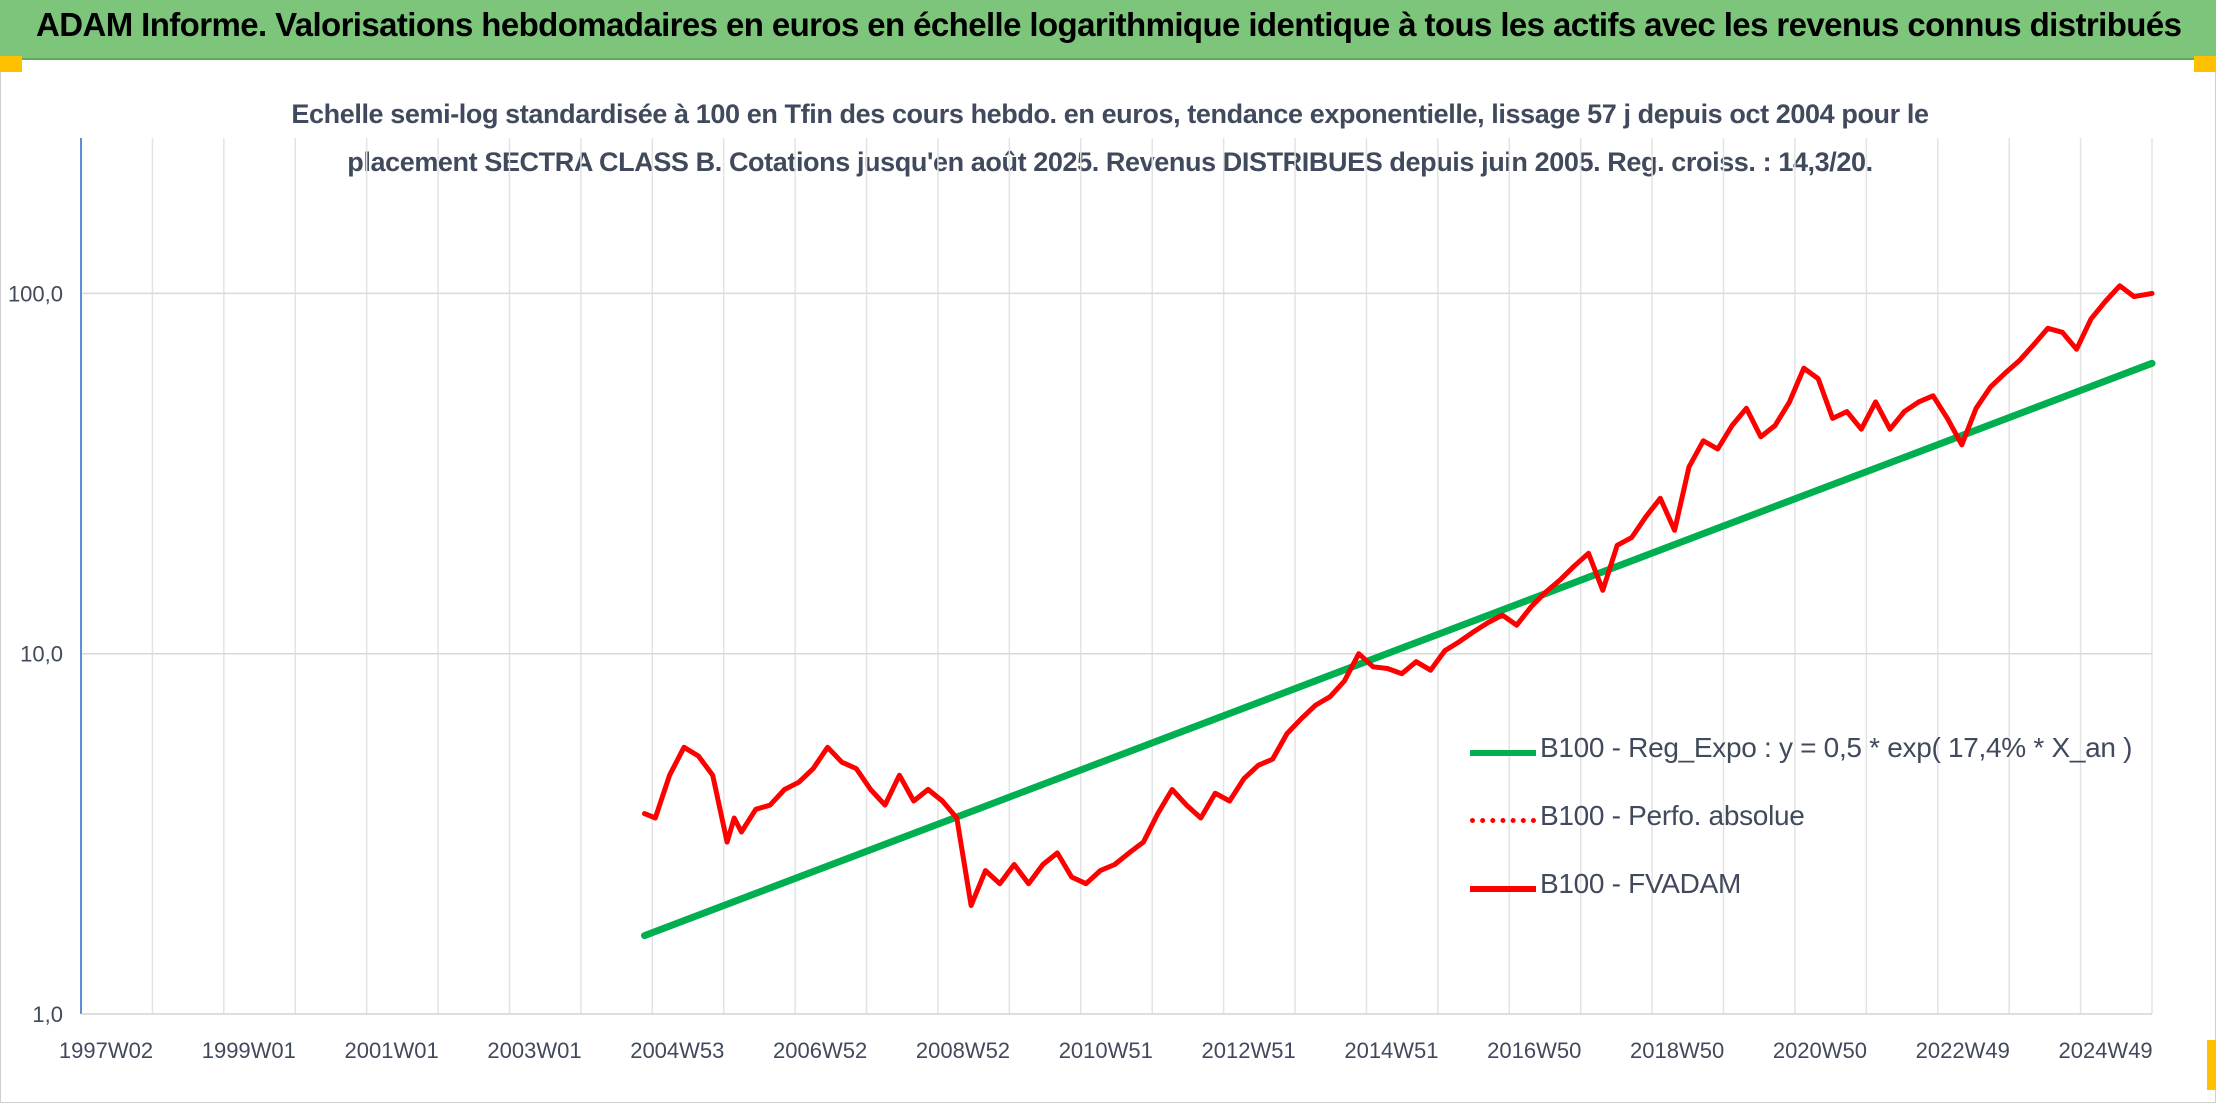 The height and width of the screenshot is (1103, 2216). I want to click on y-tick-labels: 1,0 10,0 100,0, so click(35, 654).